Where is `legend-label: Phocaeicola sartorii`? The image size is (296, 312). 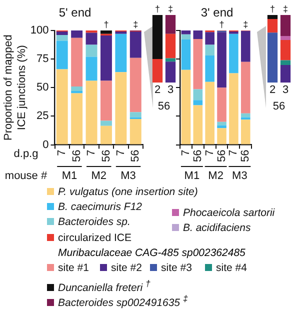
legend-label: Phocaeicola sartorii is located at coordinates (229, 213).